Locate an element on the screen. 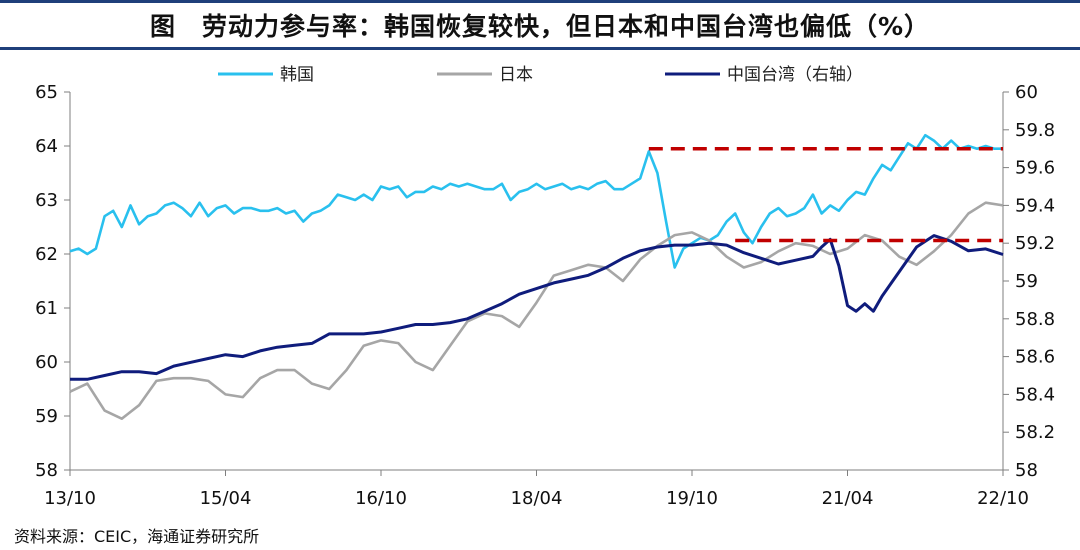 The width and height of the screenshot is (1080, 550). right-y-tick-label: 60 is located at coordinates (1026, 92).